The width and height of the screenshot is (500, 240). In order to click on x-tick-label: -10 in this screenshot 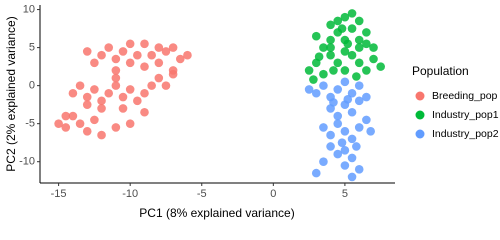, I will do `click(130, 194)`.